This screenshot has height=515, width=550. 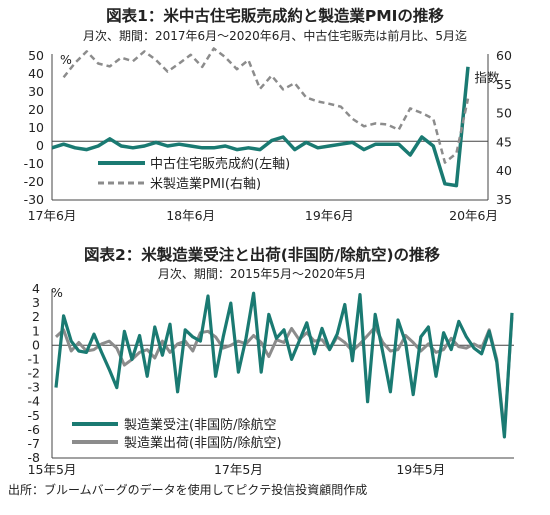 What do you see at coordinates (177, 434) in the screenshot?
I see `chart2-legend: 製造業受注(非国防/除航空 製造業出荷(非国防/除航空)` at bounding box center [177, 434].